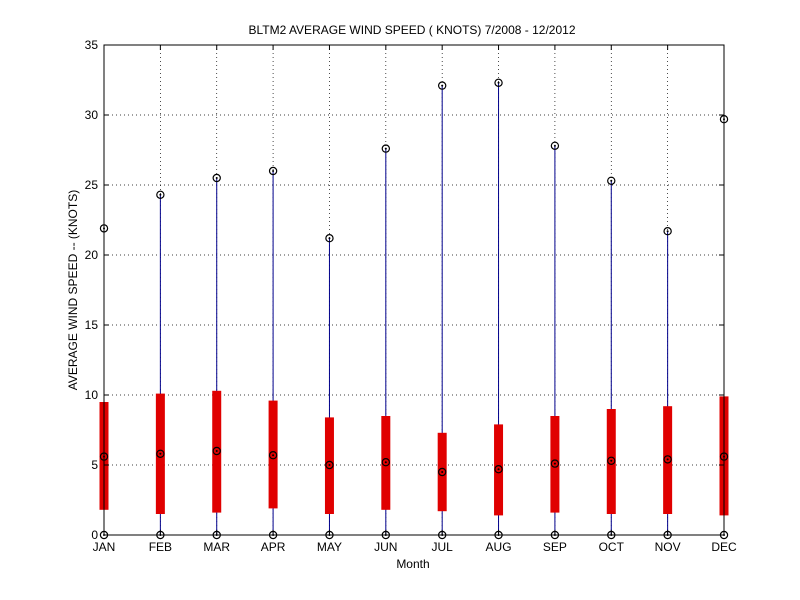 The width and height of the screenshot is (800, 600). I want to click on median-marker-may, so click(329, 465).